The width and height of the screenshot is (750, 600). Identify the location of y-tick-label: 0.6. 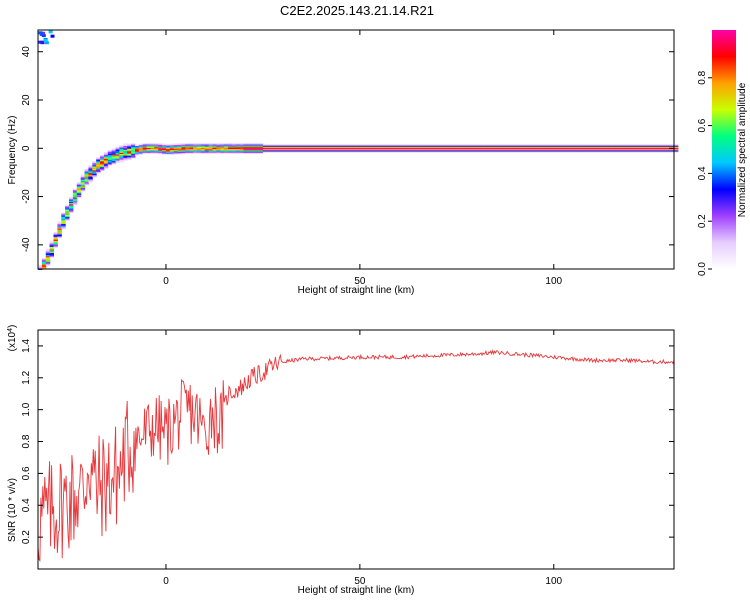
(26, 473).